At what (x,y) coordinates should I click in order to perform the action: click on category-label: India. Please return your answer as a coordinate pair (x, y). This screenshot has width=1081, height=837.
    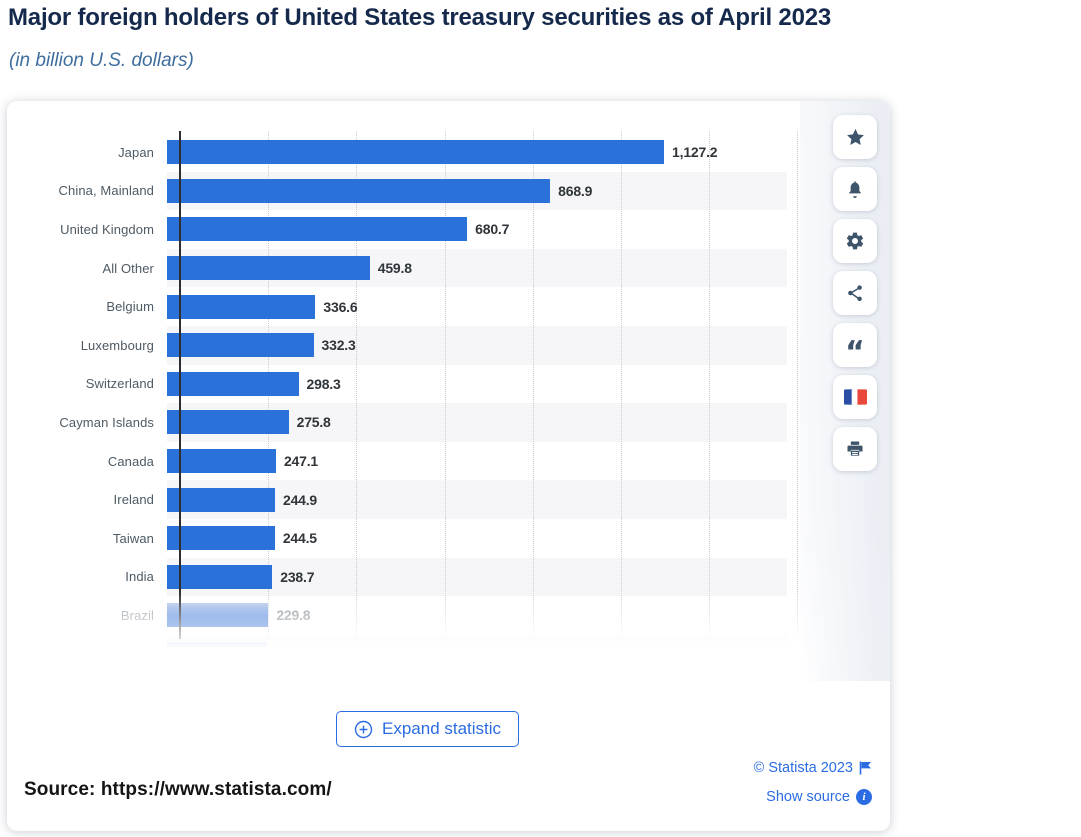
    Looking at the image, I should click on (139, 577).